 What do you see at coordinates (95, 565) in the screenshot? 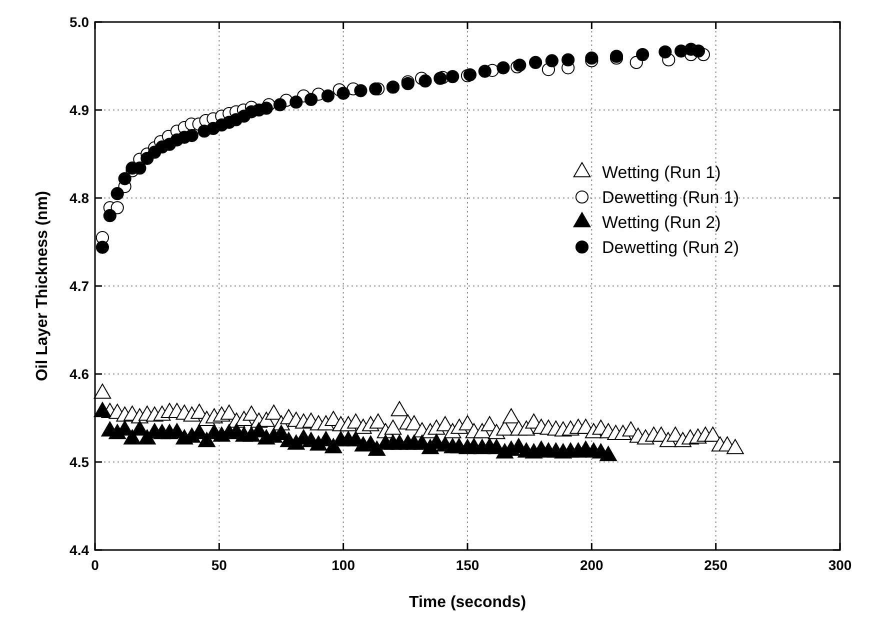
I see `x-tick-label: 0` at bounding box center [95, 565].